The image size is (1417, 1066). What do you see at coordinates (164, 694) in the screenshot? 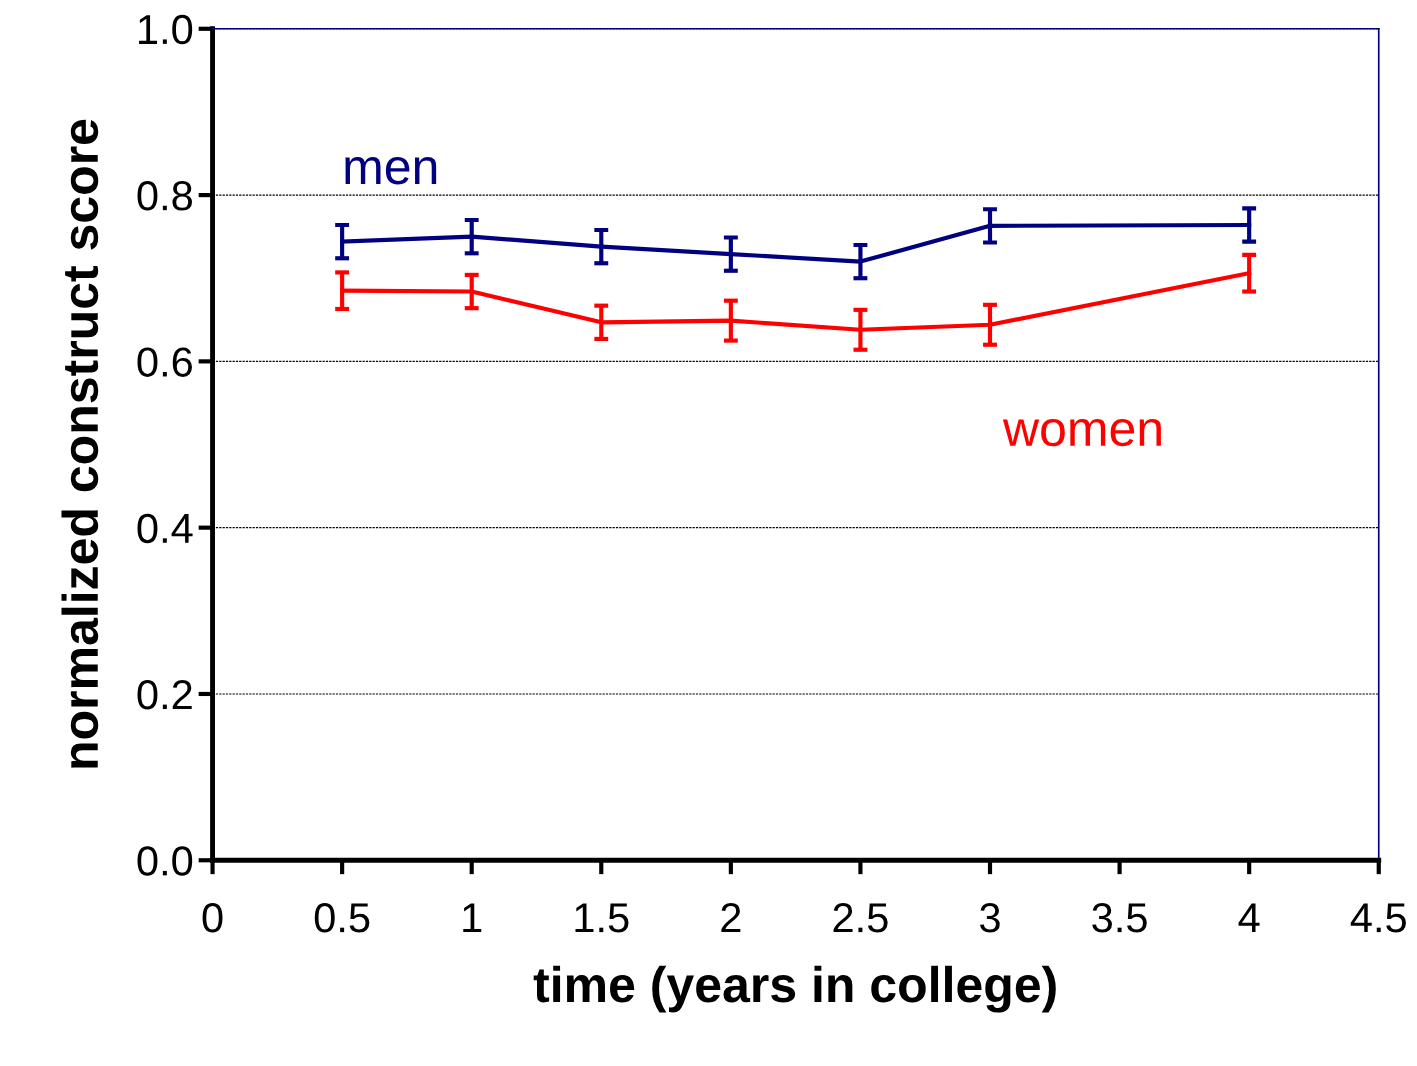
I see `y-tick-label: 0.2` at bounding box center [164, 694].